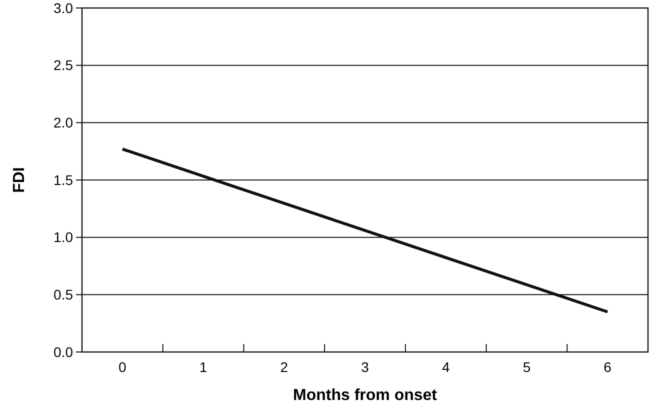 The height and width of the screenshot is (410, 652). Describe the element at coordinates (203, 367) in the screenshot. I see `x-tick-label: 1` at that location.